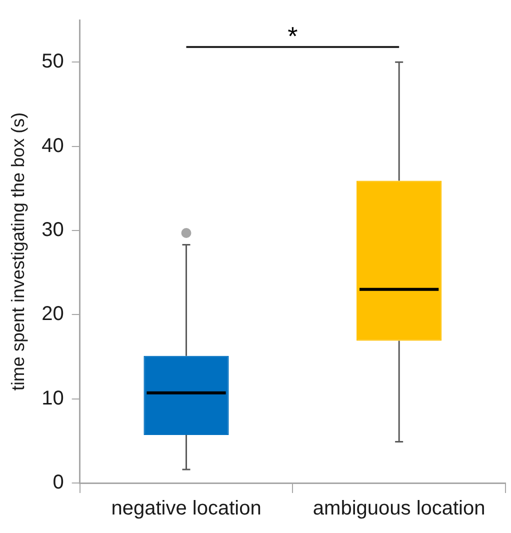 Image resolution: width=511 pixels, height=533 pixels. I want to click on y-tick-label: 0, so click(58, 483).